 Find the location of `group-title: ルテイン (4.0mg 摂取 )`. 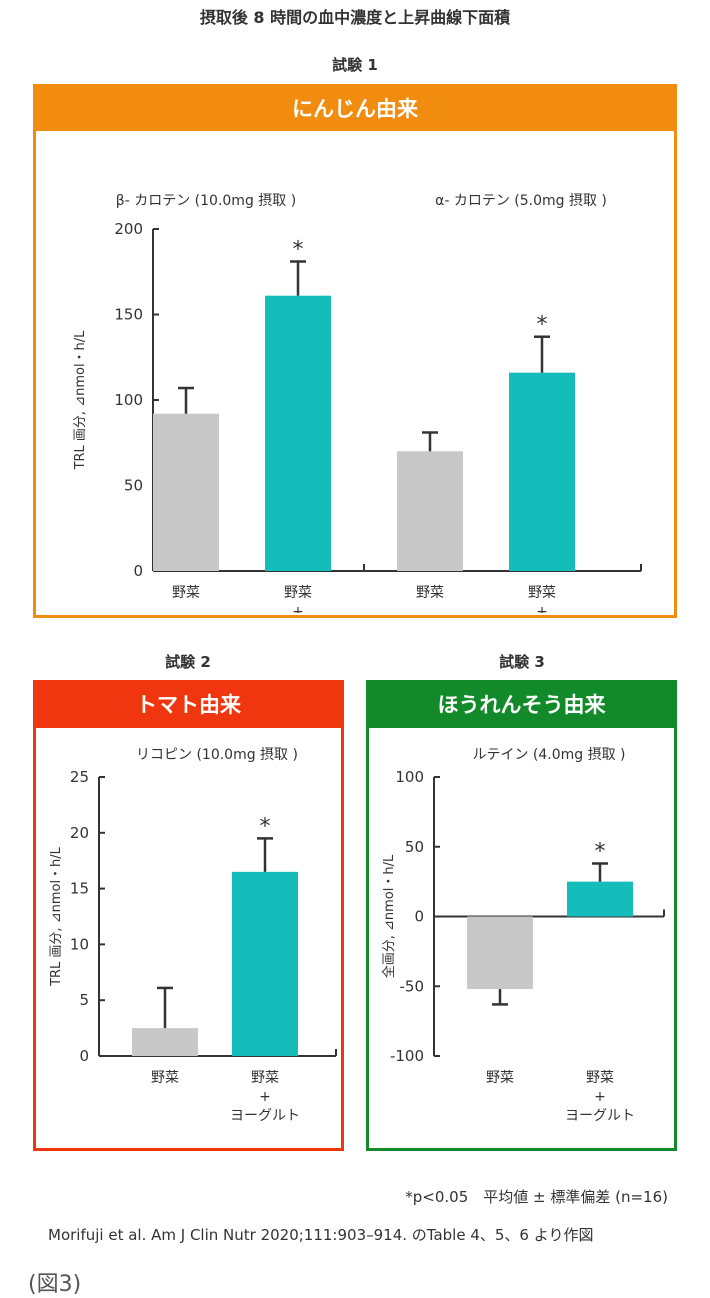

group-title: ルテイン (4.0mg 摂取 ) is located at coordinates (548, 755).